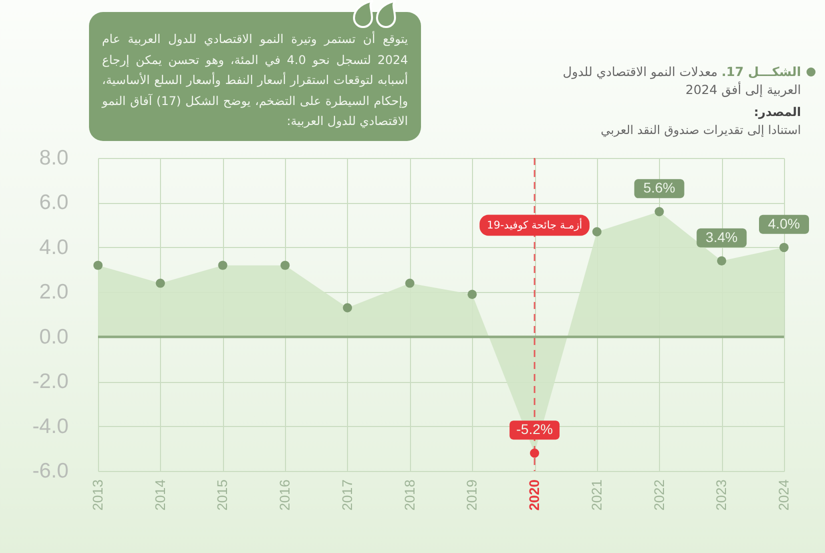 This screenshot has width=825, height=553. What do you see at coordinates (721, 495) in the screenshot?
I see `x-tick-label: 2023` at bounding box center [721, 495].